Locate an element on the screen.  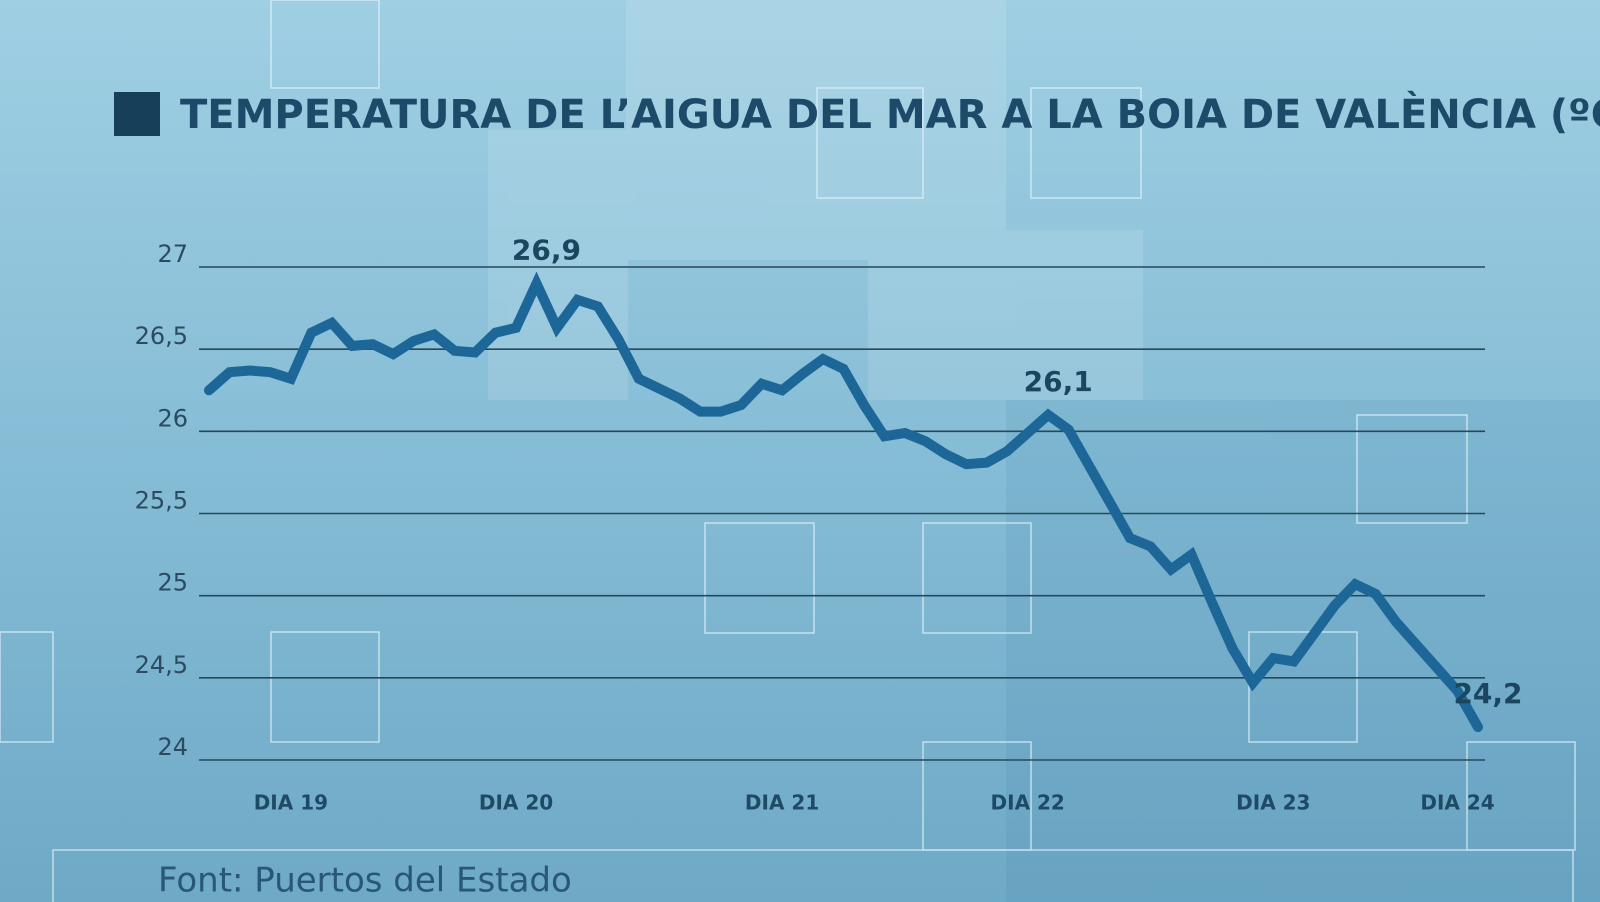
data-label: 26,1 is located at coordinates (1058, 381).